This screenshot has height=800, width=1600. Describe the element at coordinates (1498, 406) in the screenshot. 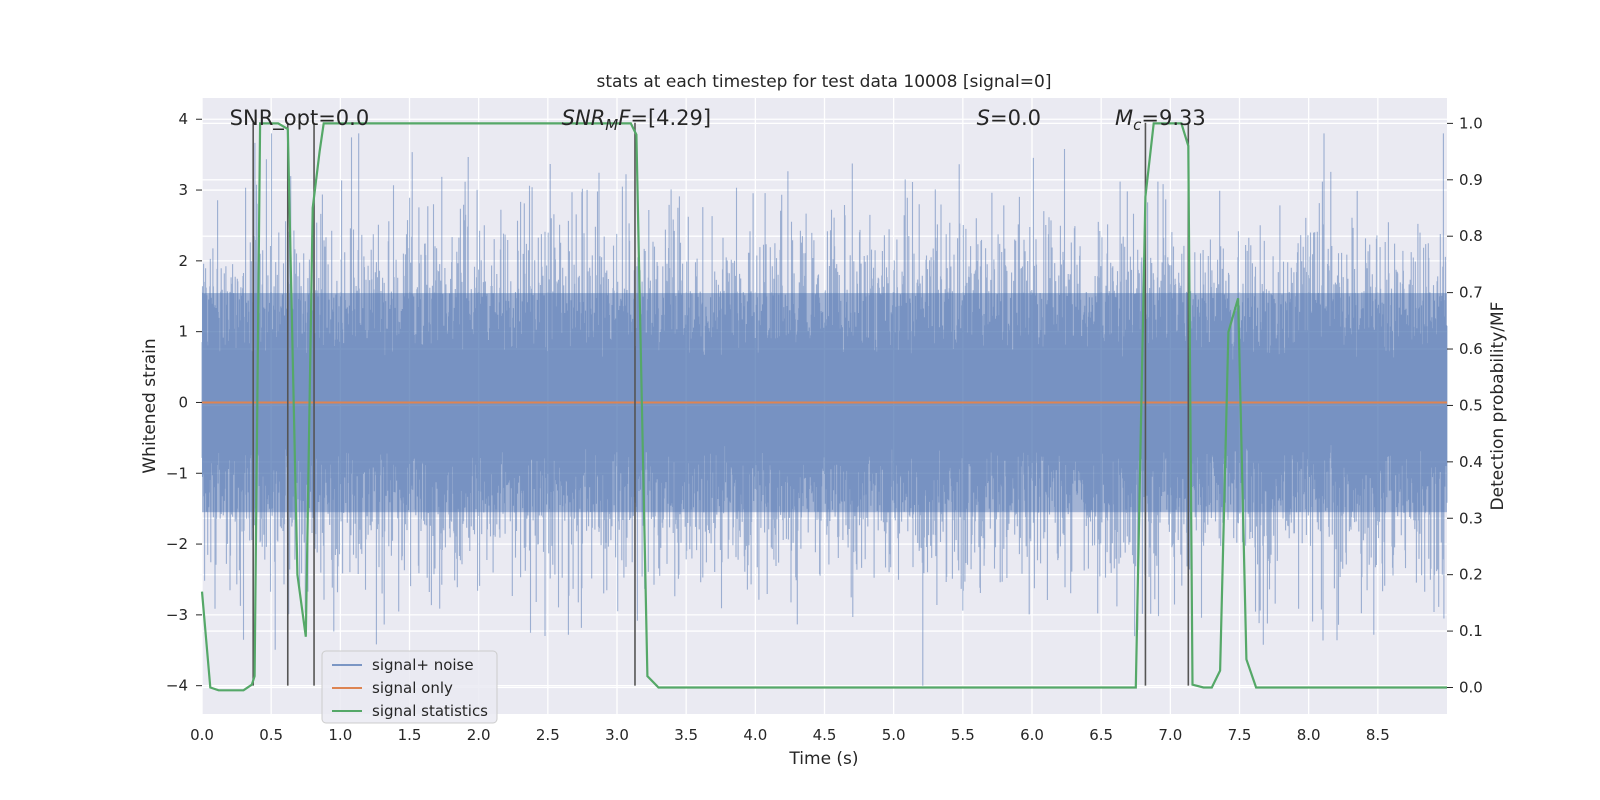

I see `y2-axis-label: Detection probability/MF` at that location.